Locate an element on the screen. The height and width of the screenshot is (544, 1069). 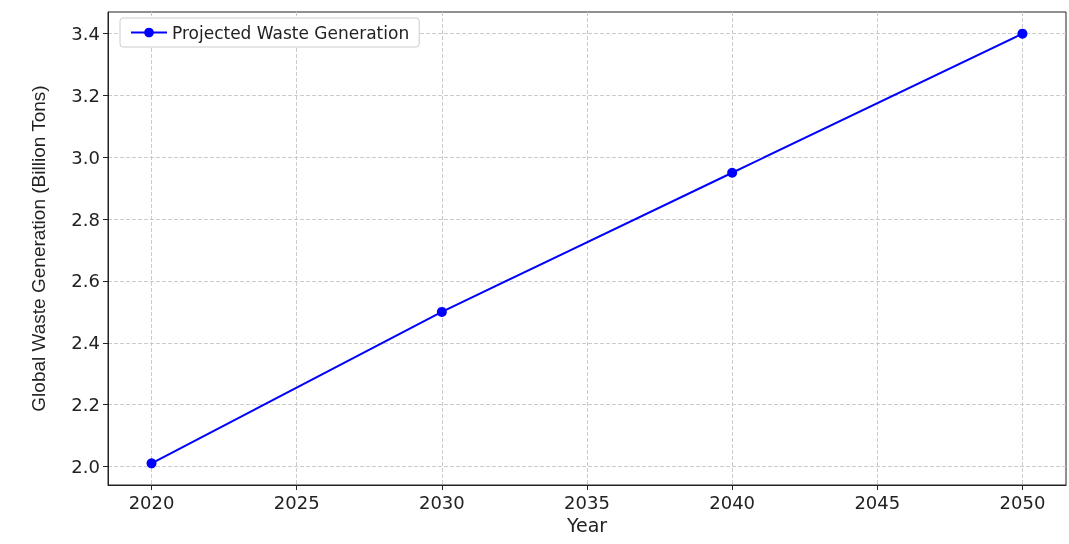
x-tick-label: 2050 is located at coordinates (1022, 502).